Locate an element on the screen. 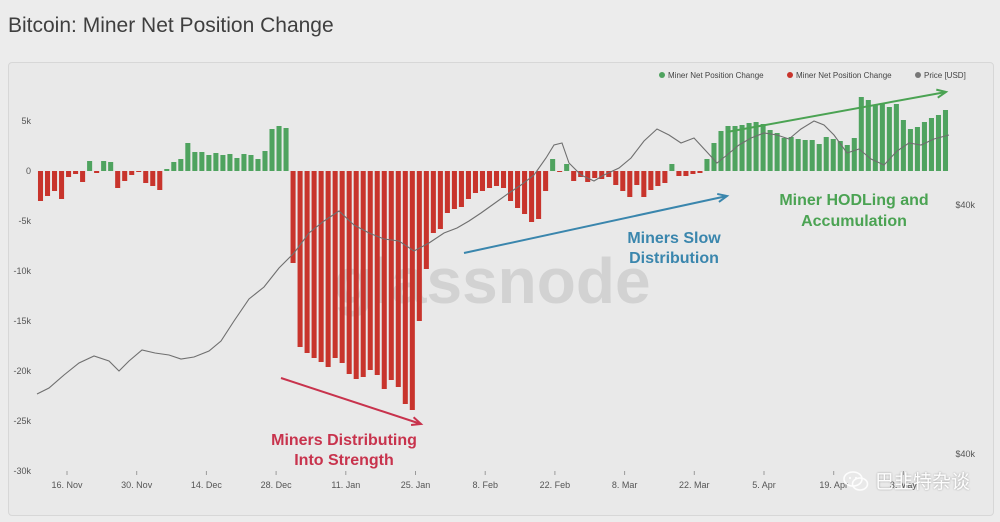  x-tick-label: 28. Dec is located at coordinates (277, 485).